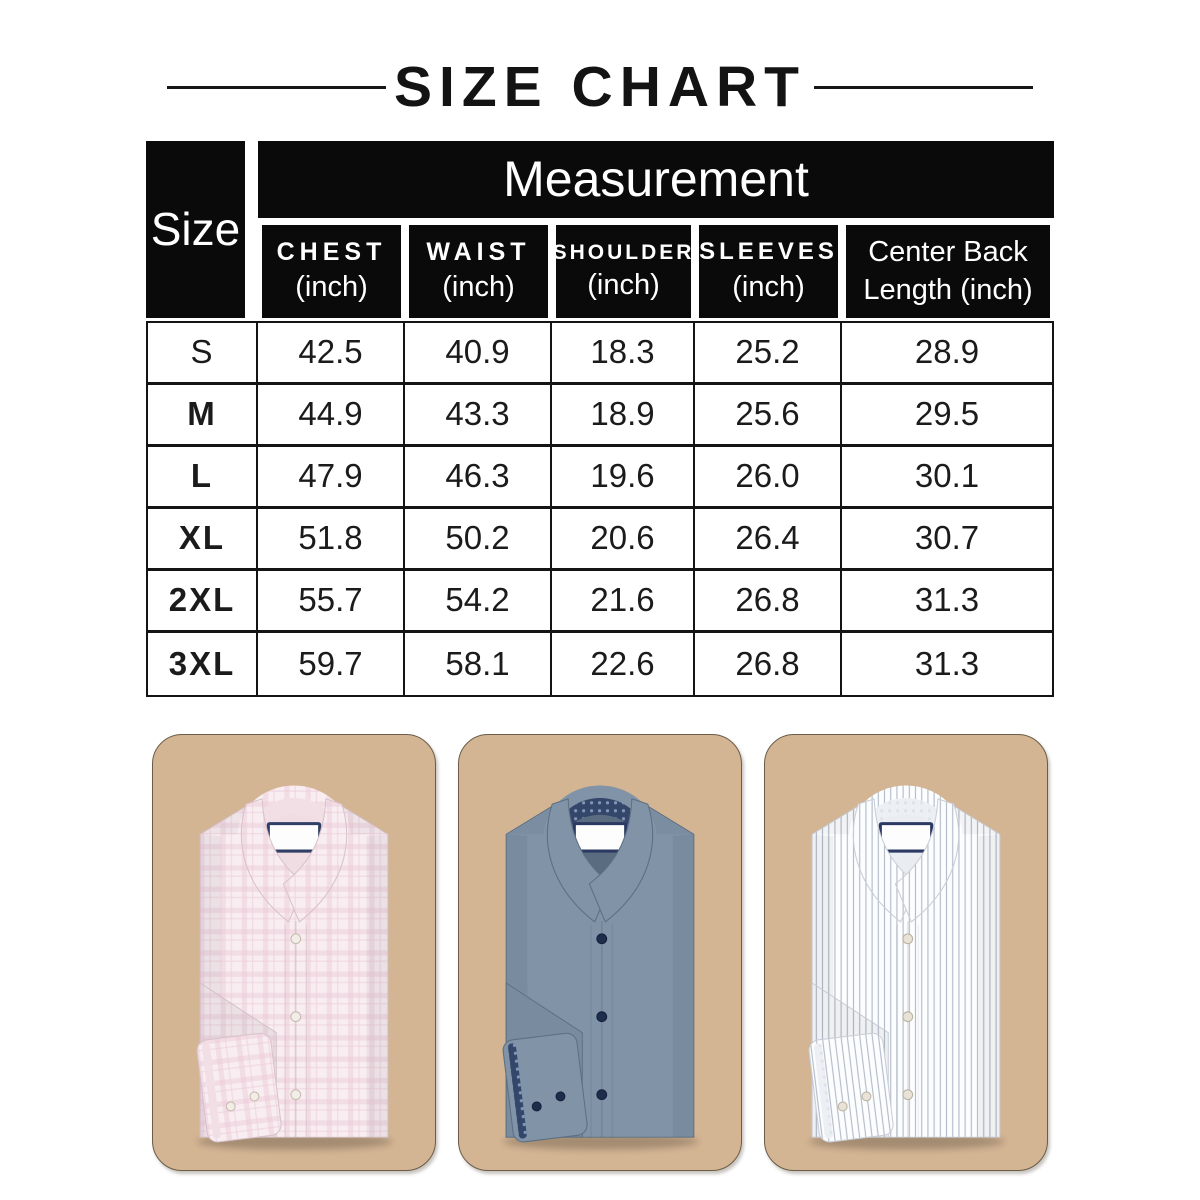  Describe the element at coordinates (947, 602) in the screenshot. I see `cell-2xl-center-back: 31.3` at that location.